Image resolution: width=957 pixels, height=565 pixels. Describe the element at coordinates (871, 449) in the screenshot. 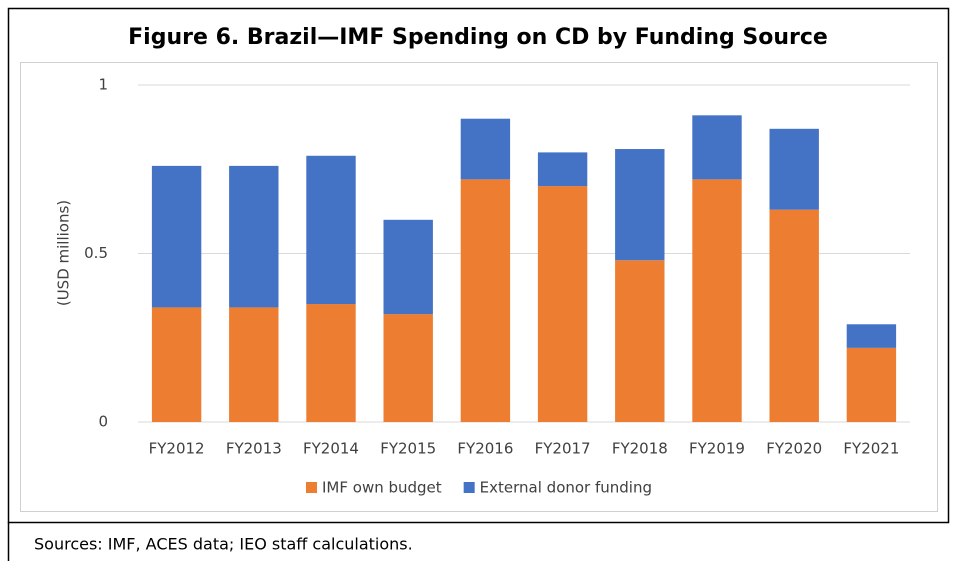

I see `x-tick-label: FY2021` at that location.